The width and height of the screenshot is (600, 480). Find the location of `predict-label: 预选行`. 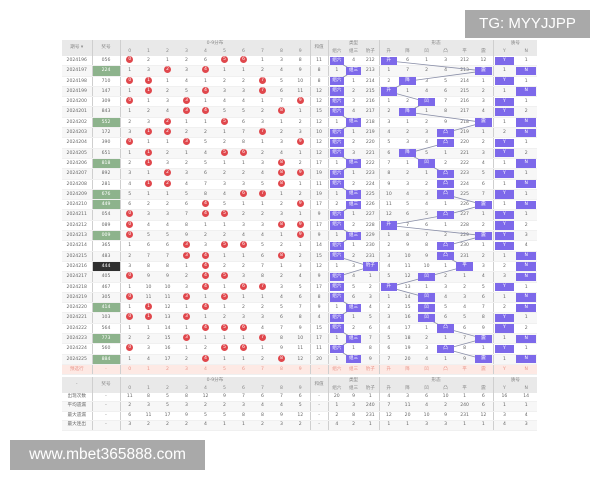

predict-label: 预选行 is located at coordinates (77, 370).